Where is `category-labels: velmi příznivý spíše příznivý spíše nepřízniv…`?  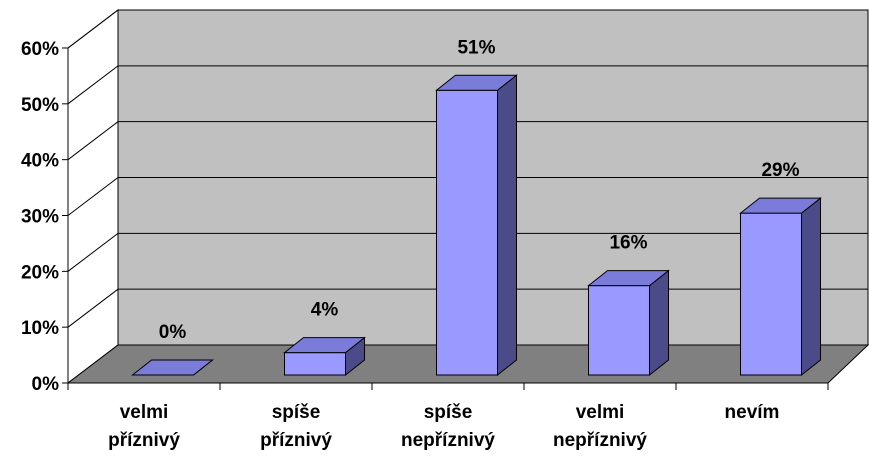
category-labels: velmi příznivý spíše příznivý spíše nepřízniv… is located at coordinates (443, 426).